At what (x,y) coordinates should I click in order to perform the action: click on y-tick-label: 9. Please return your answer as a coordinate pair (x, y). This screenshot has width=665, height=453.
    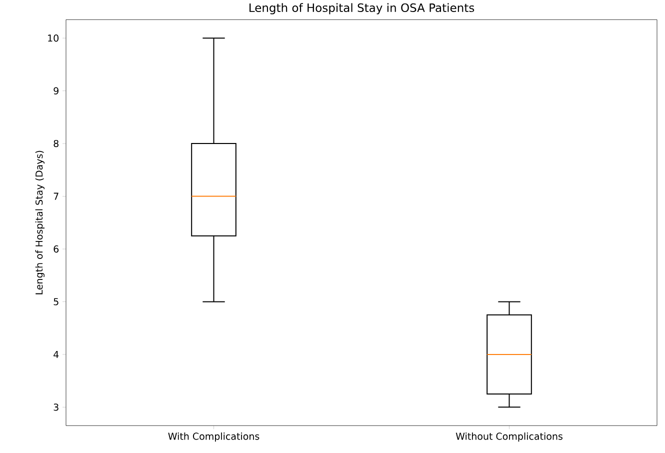
    Looking at the image, I should click on (56, 91).